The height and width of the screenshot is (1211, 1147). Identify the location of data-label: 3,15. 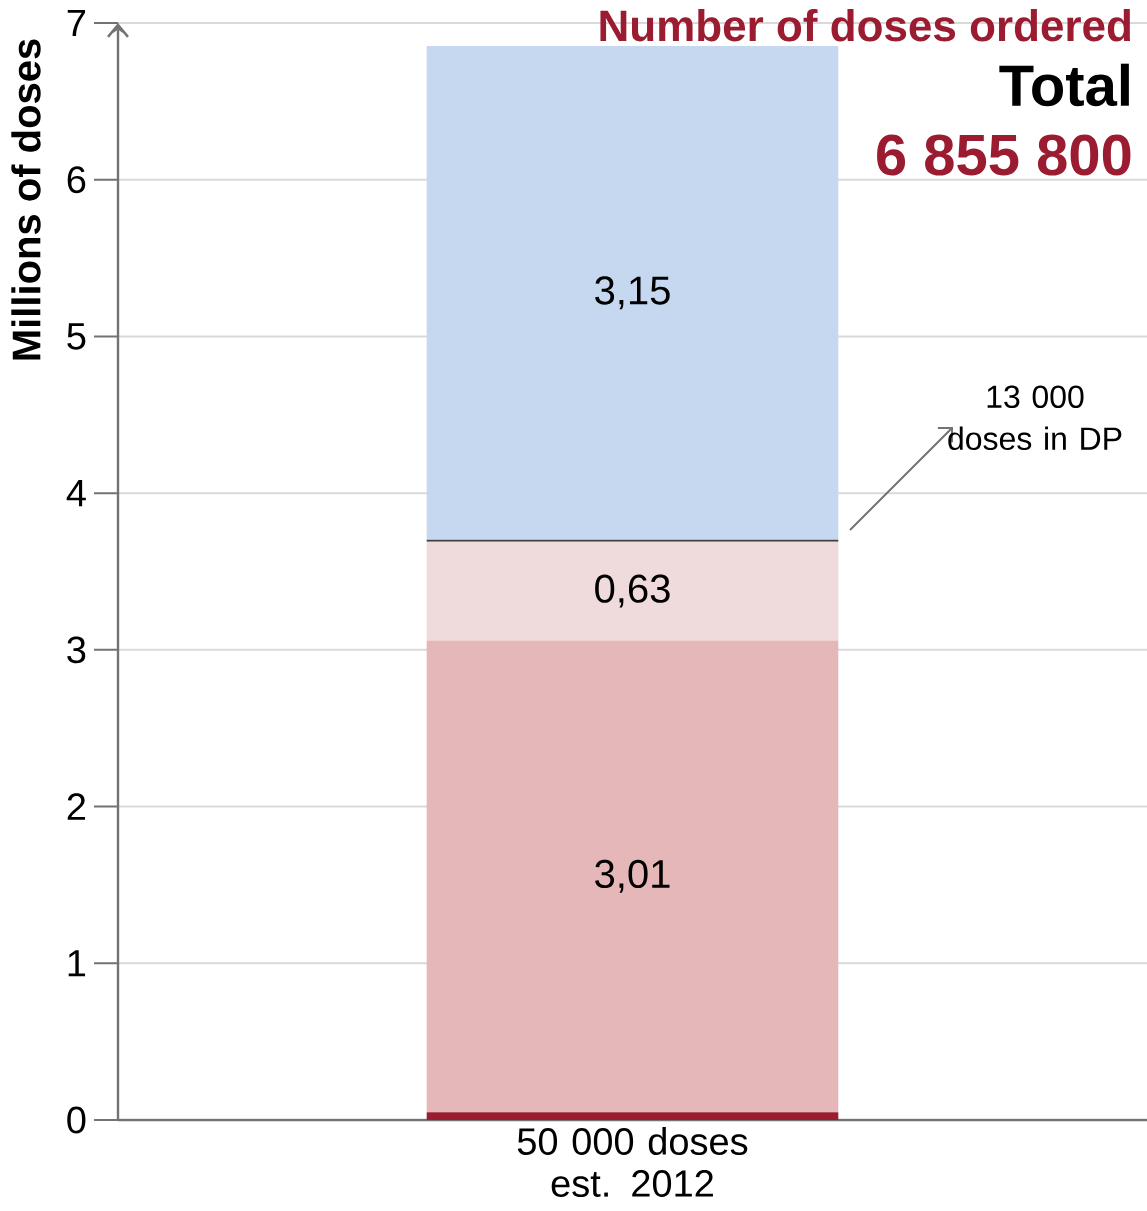
(632, 293).